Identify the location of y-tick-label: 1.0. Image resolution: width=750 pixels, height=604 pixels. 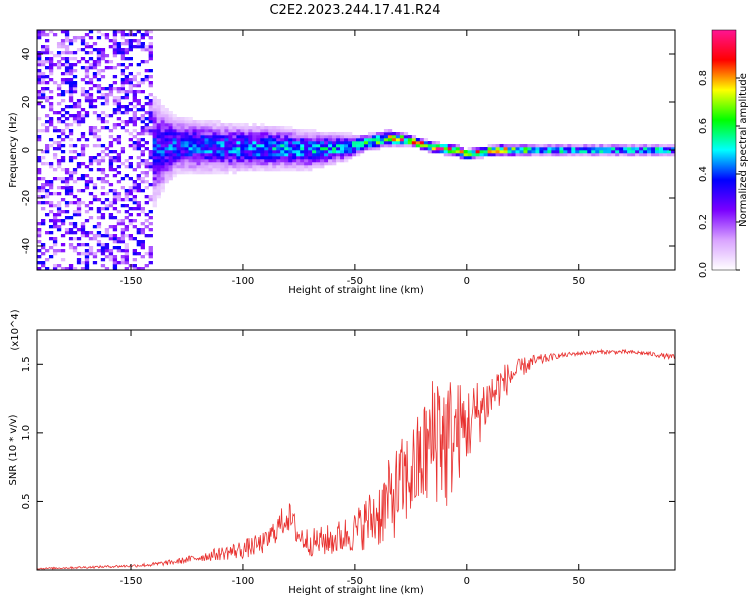
(26, 433).